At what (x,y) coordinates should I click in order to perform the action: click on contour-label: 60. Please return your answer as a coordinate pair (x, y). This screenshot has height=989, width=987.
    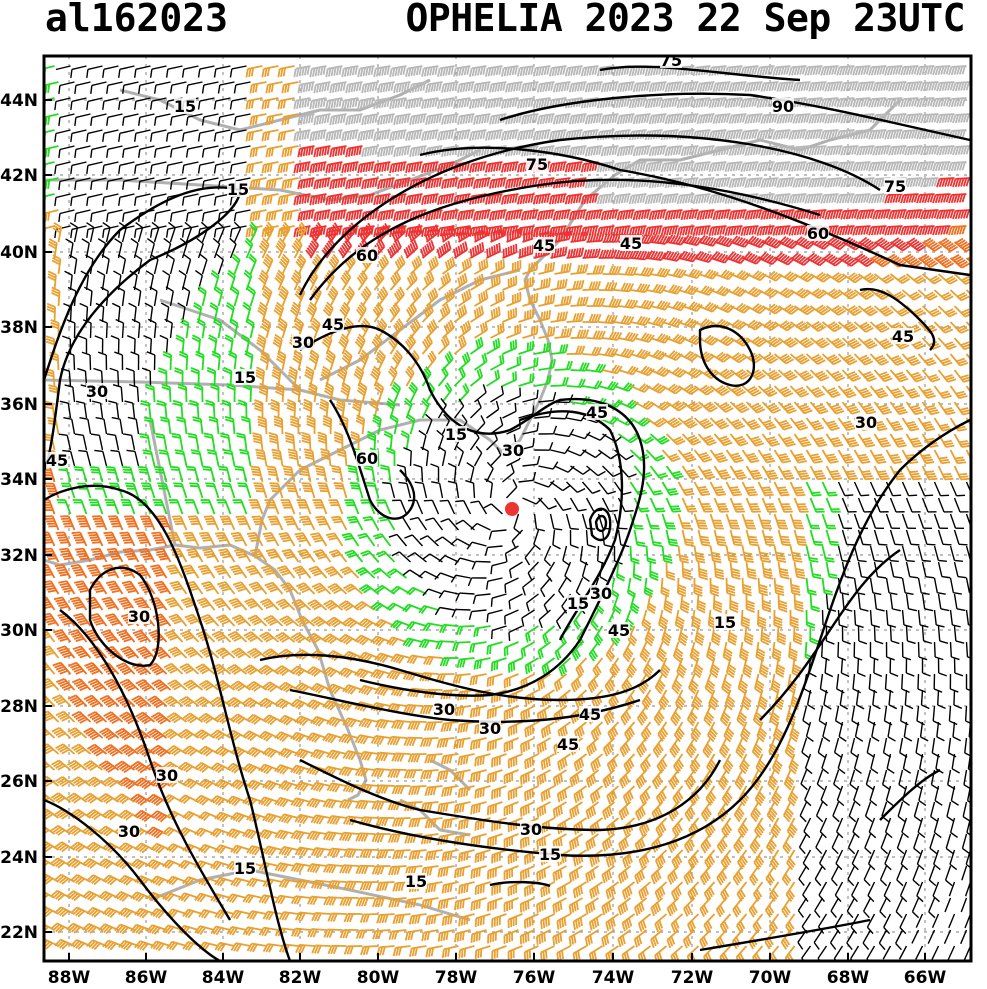
    Looking at the image, I should click on (367, 255).